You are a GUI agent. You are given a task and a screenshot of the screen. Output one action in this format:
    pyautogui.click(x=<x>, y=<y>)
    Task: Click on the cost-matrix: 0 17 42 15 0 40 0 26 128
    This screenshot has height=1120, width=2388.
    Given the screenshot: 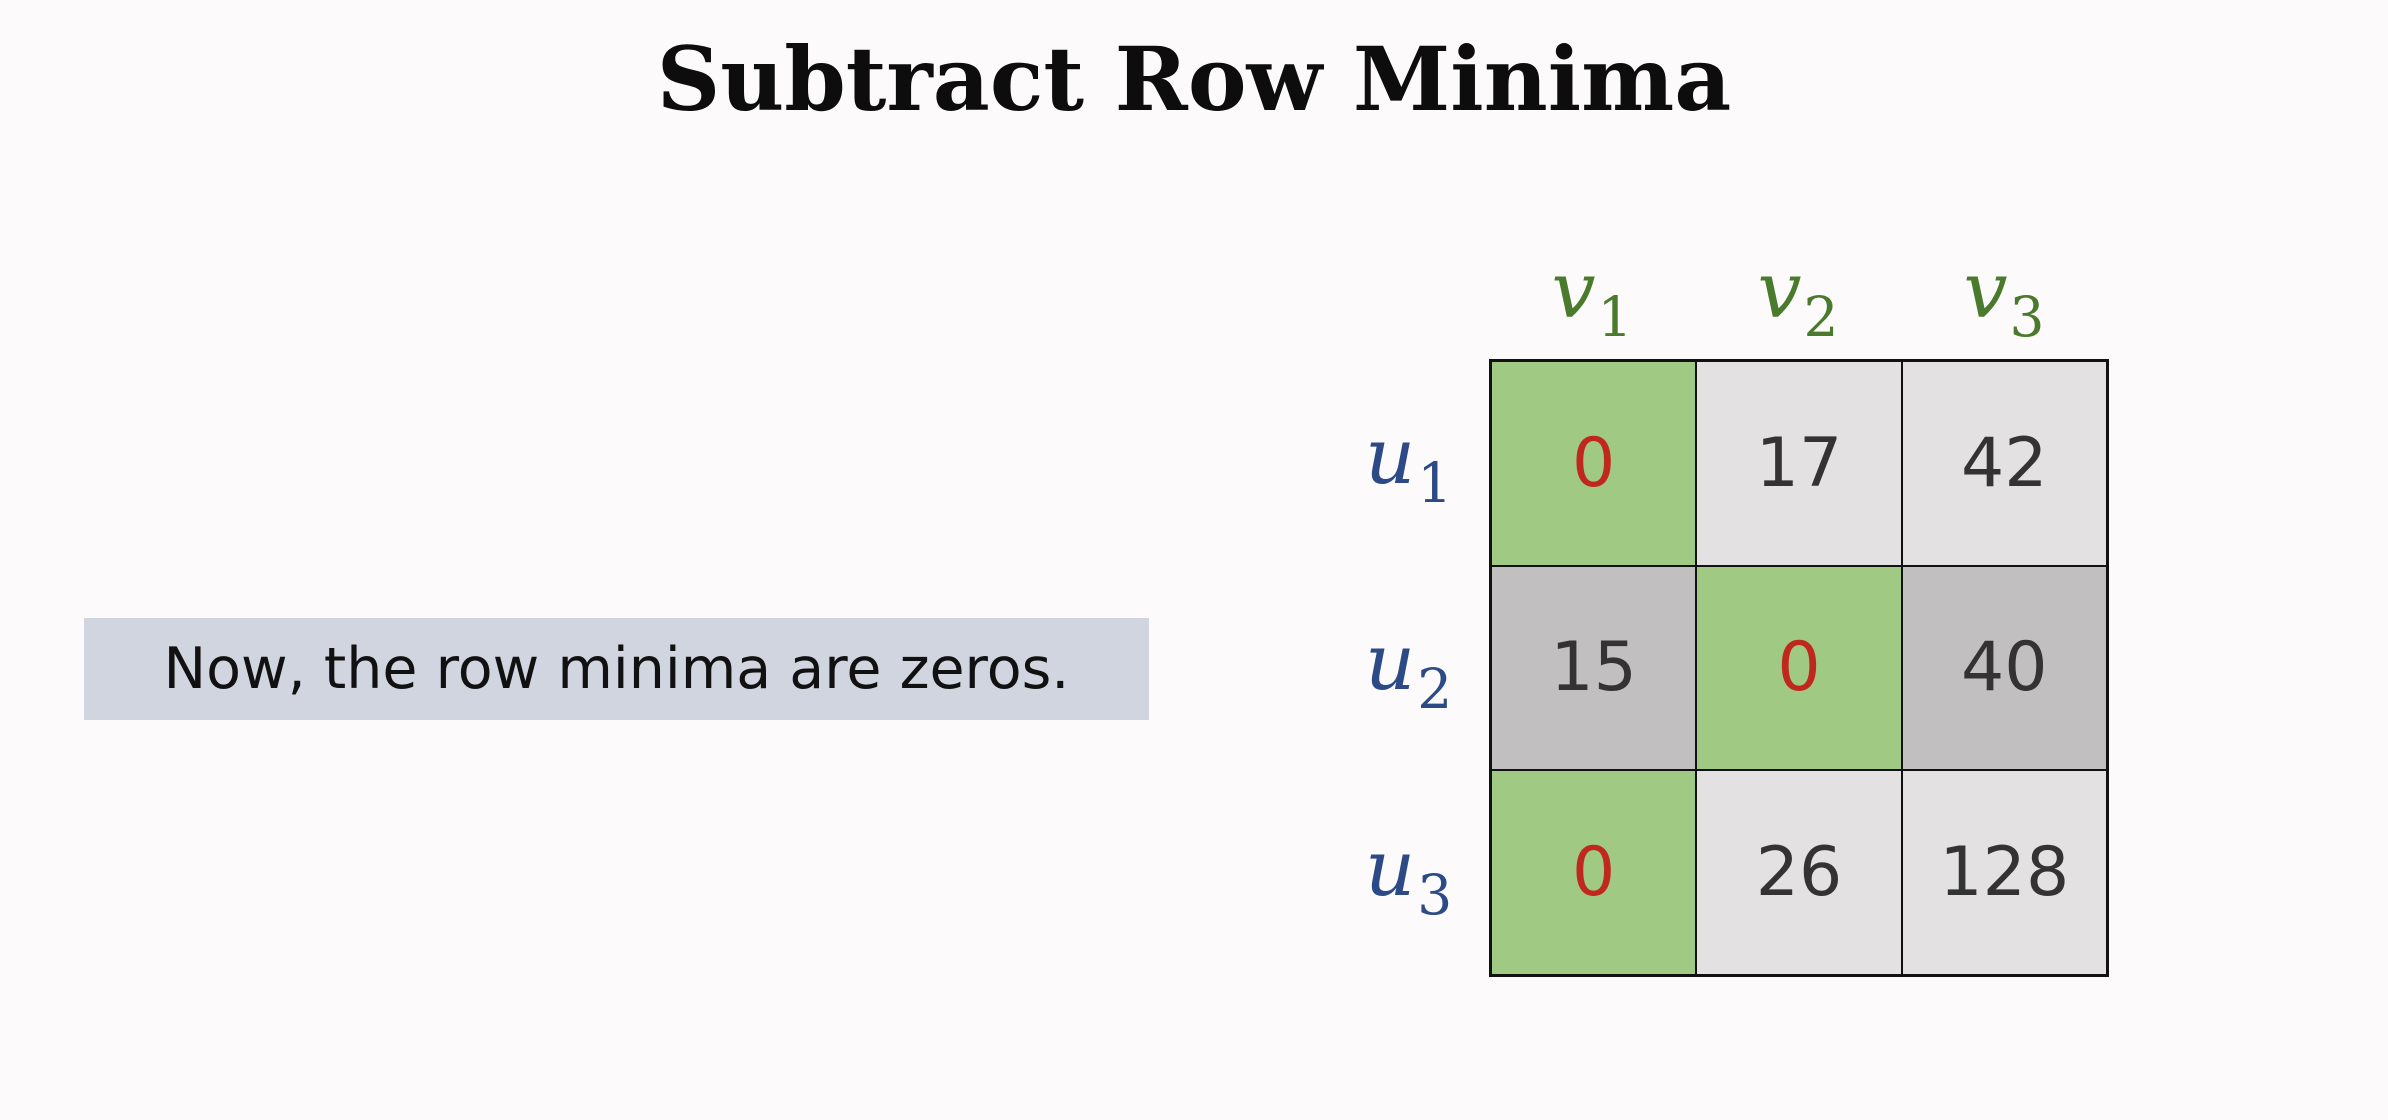 What is the action you would take?
    pyautogui.click(x=1799, y=668)
    